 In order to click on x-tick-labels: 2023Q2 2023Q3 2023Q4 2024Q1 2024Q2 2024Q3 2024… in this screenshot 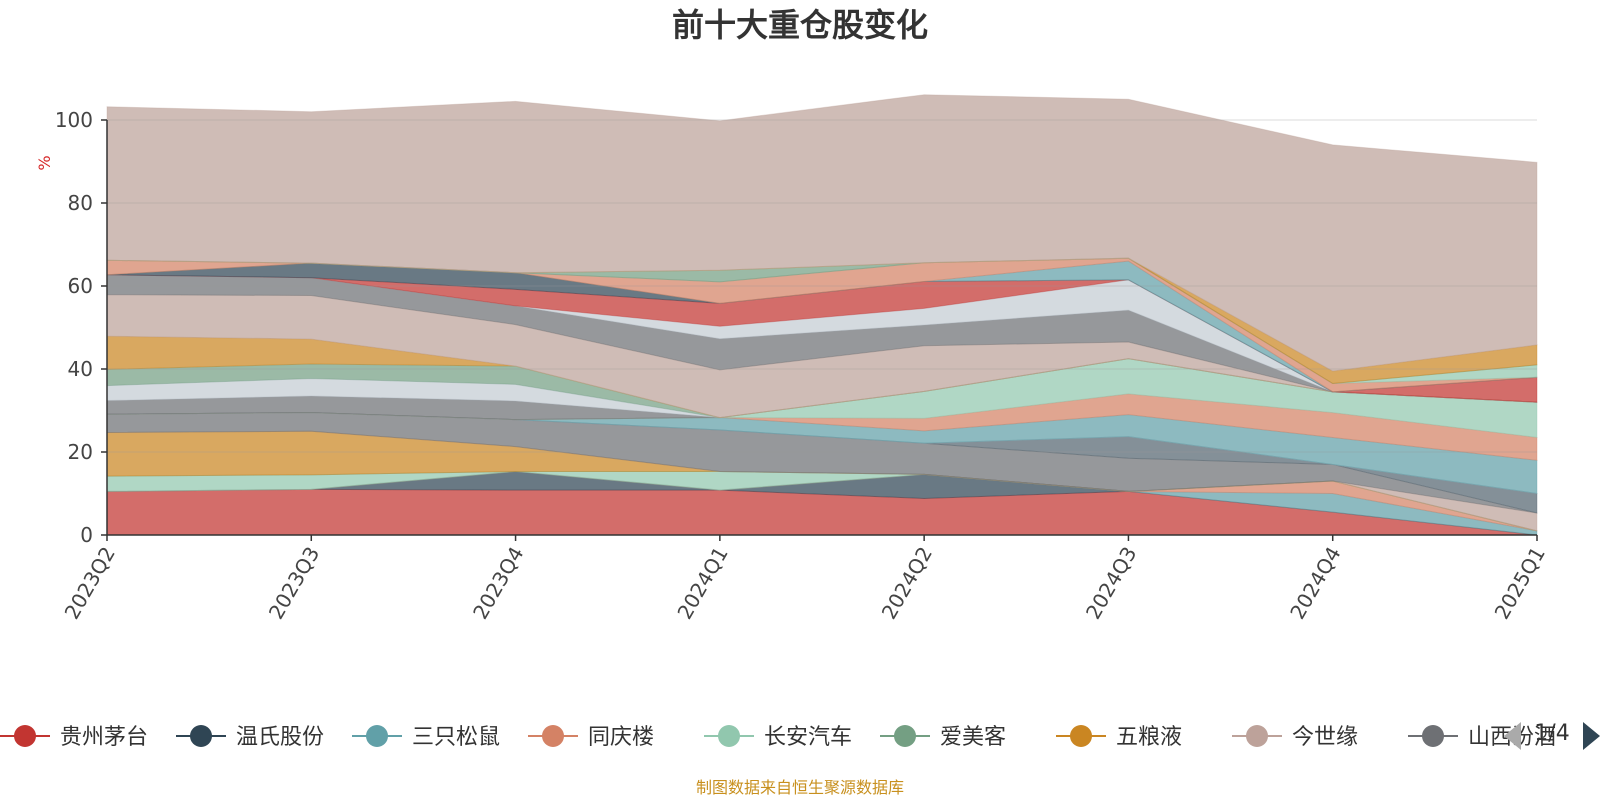, I will do `click(805, 583)`.